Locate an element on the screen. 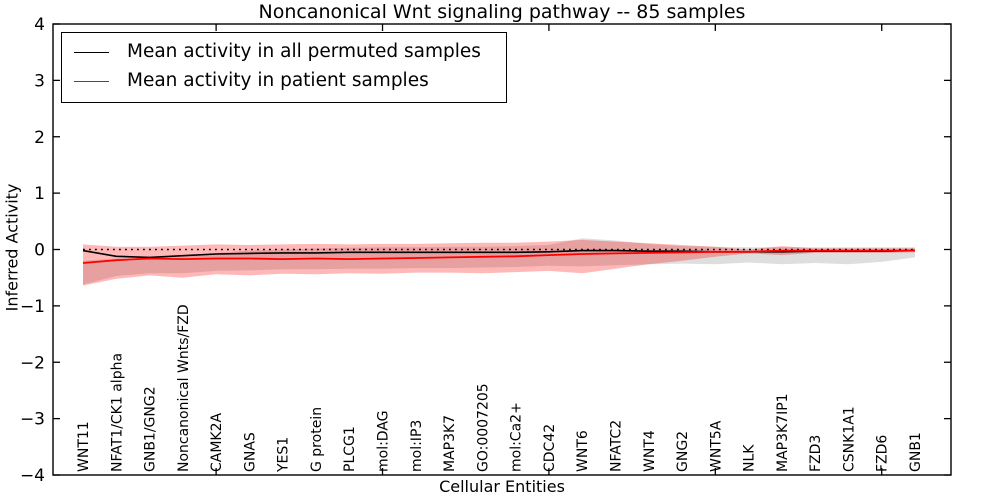  x-category-label: G protein is located at coordinates (317, 439).